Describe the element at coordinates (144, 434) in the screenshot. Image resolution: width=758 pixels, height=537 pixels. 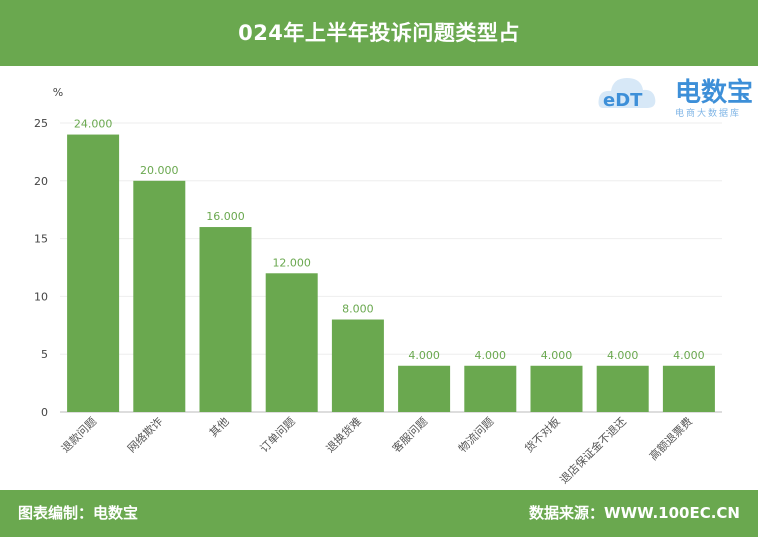
I see `category-label: 网络欺诈` at that location.